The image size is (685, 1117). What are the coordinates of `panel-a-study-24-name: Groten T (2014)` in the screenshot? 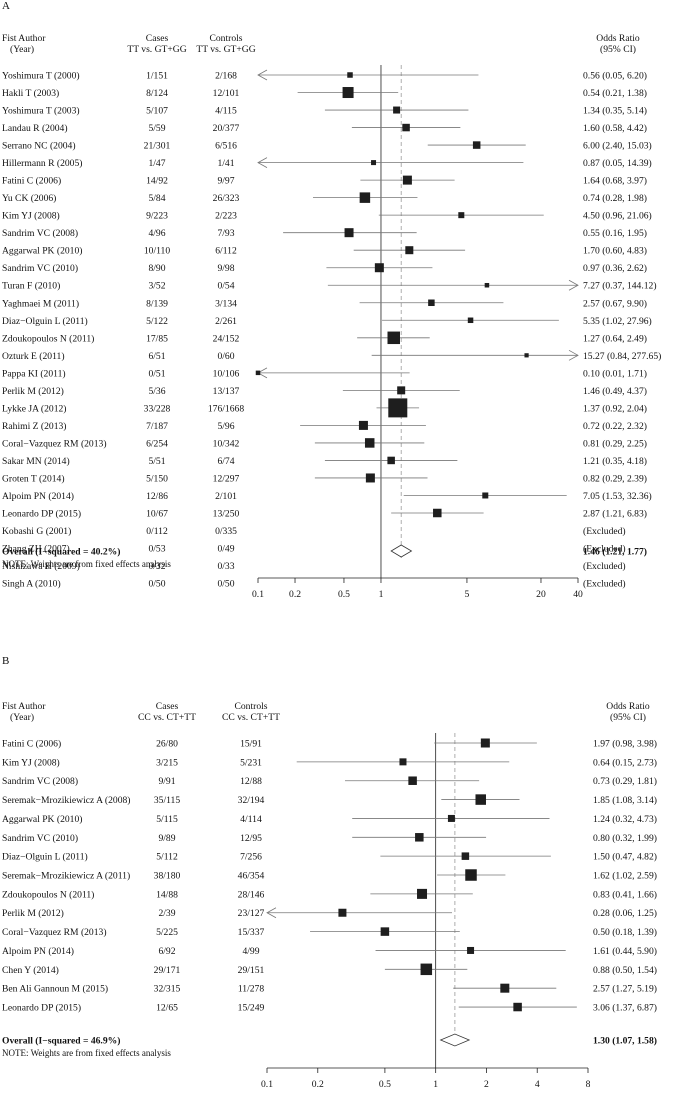 It's located at (33, 478).